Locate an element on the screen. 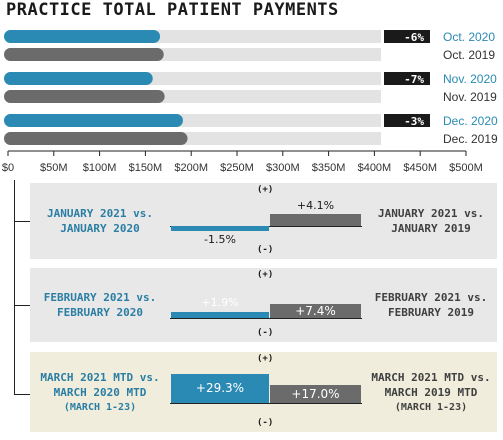 This screenshot has width=503, height=440. x-tick-label: $500M is located at coordinates (466, 168).